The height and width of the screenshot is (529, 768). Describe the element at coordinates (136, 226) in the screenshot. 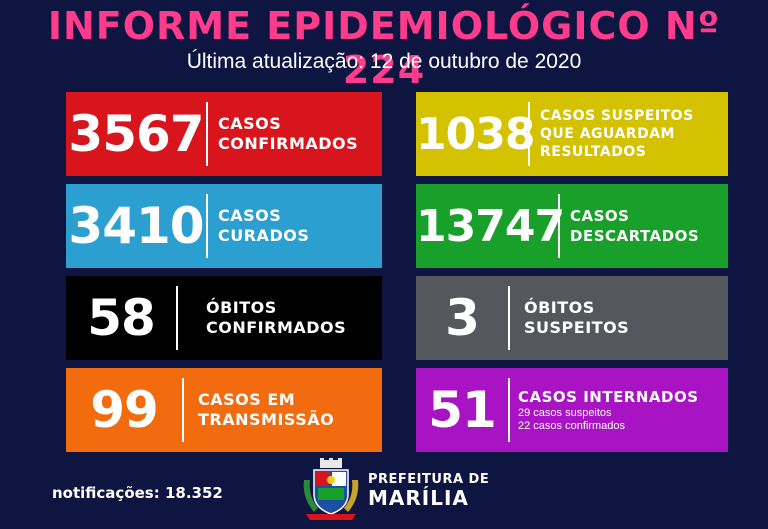

I see `cured-cases-value: 3410` at that location.